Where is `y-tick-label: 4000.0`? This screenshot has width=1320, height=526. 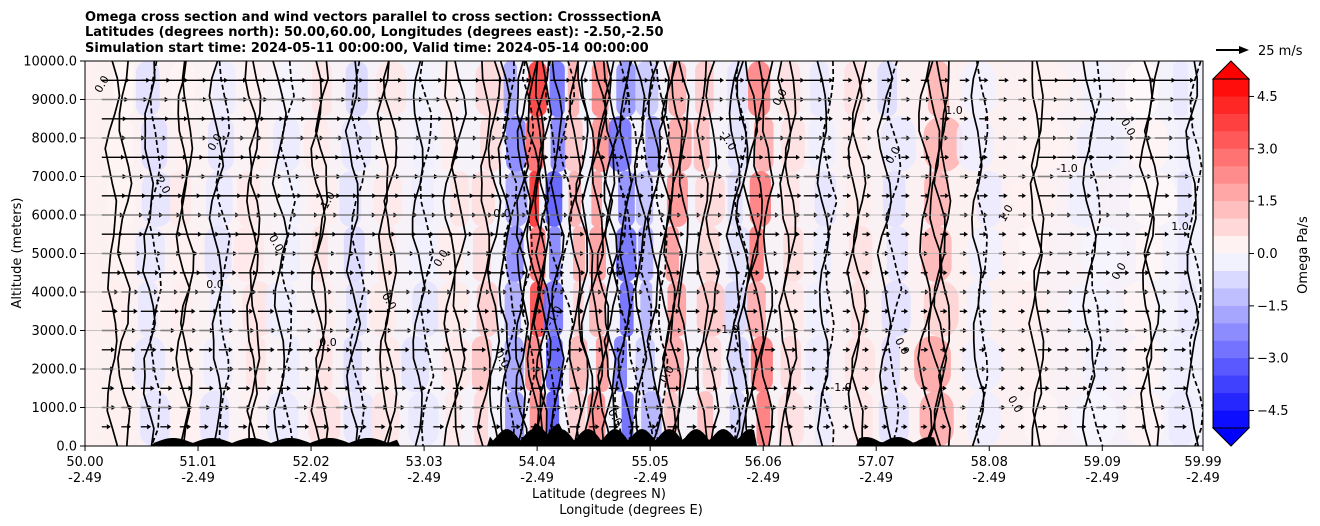 y-tick-label: 4000.0 is located at coordinates (55, 293).